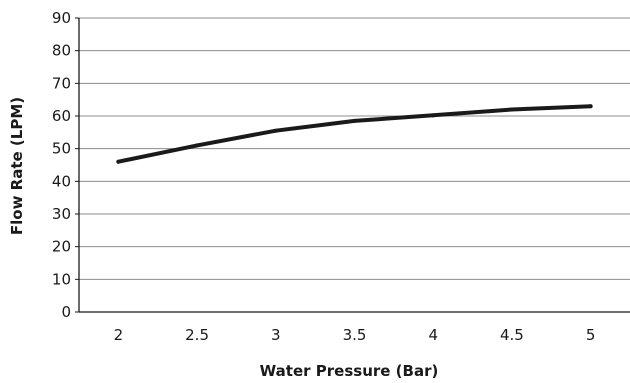 The image size is (630, 383). What do you see at coordinates (61, 214) in the screenshot?
I see `y-tick-label: 30` at bounding box center [61, 214].